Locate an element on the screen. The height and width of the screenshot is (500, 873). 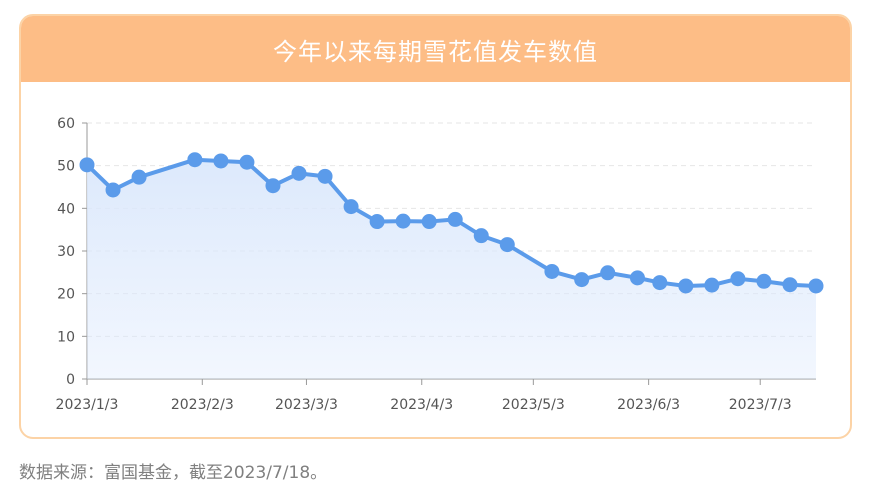
y-tick-label: 0 is located at coordinates (70, 380).